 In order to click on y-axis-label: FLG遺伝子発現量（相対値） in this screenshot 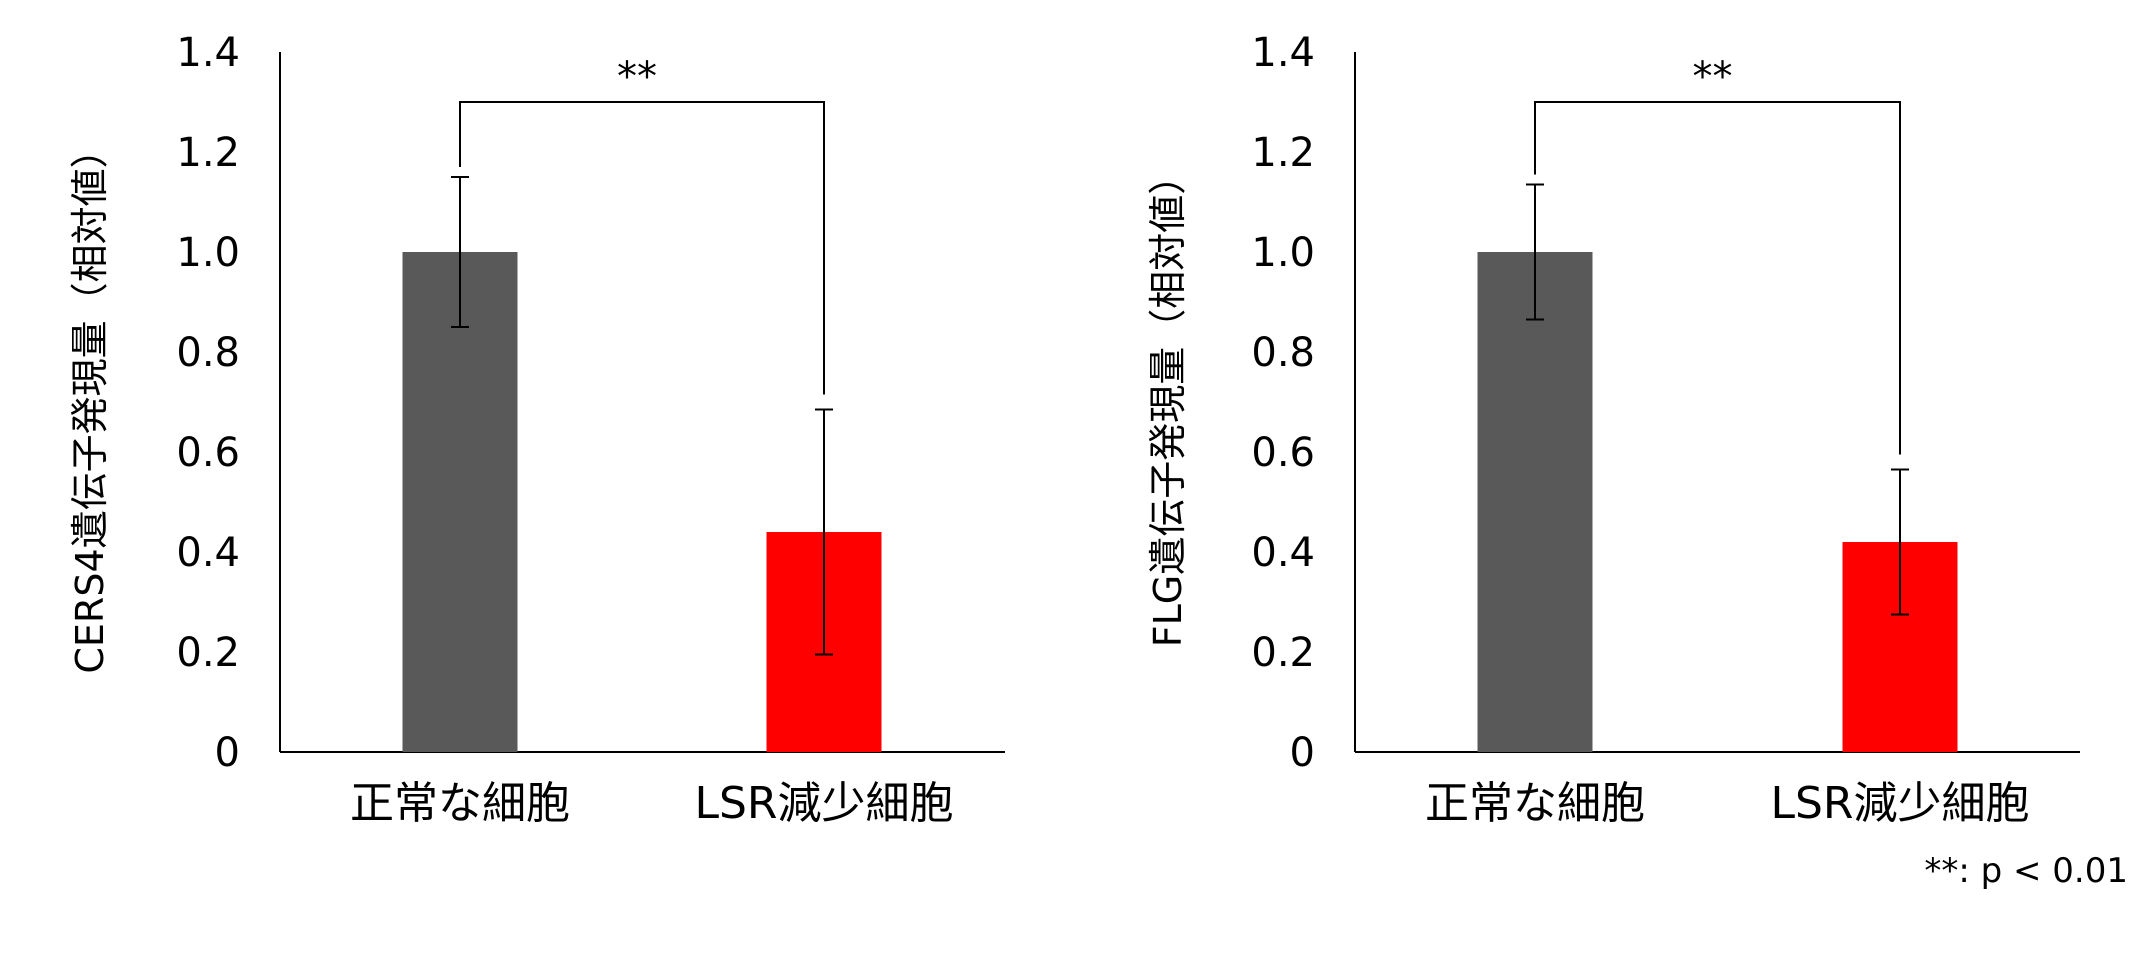, I will do `click(1168, 402)`.